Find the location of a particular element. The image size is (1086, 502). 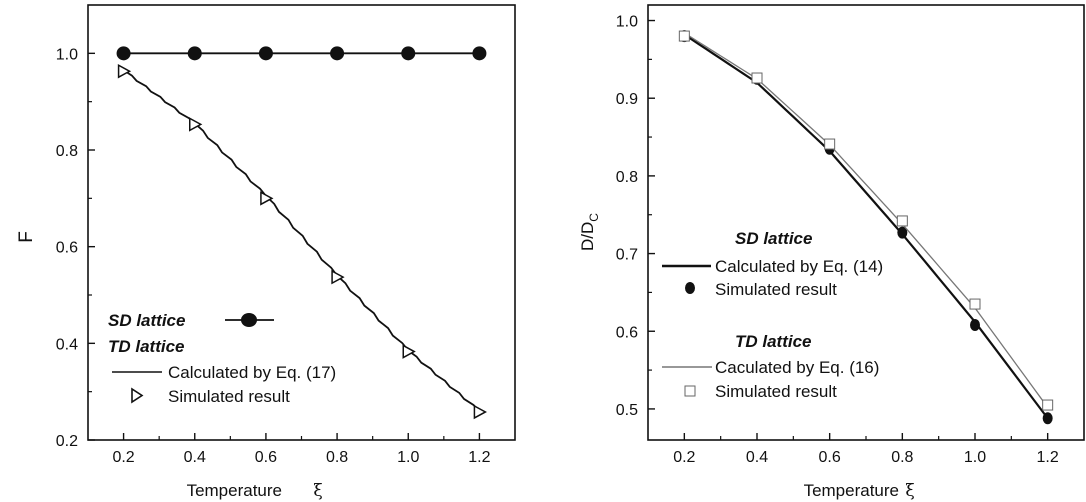

y-axis-label-right-main: D/D is located at coordinates (587, 236).